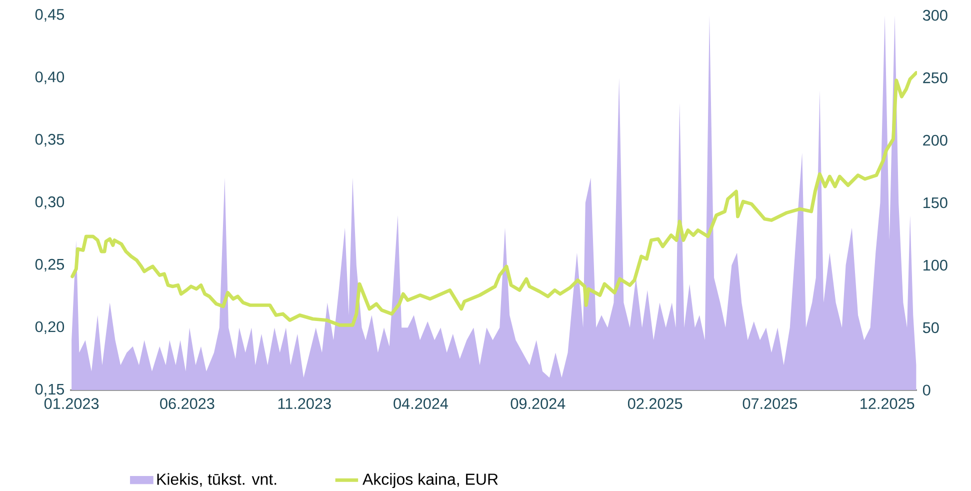  What do you see at coordinates (926, 390) in the screenshot?
I see `y2-tick-label: 0` at bounding box center [926, 390].